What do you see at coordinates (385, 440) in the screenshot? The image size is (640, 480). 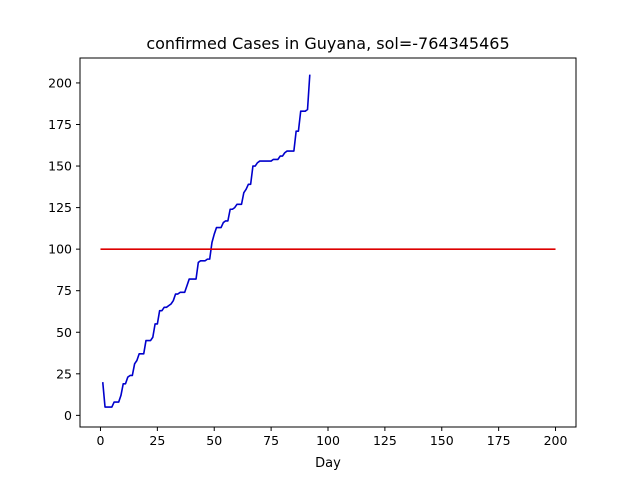 I see `x-tick-label: 125` at bounding box center [385, 440].